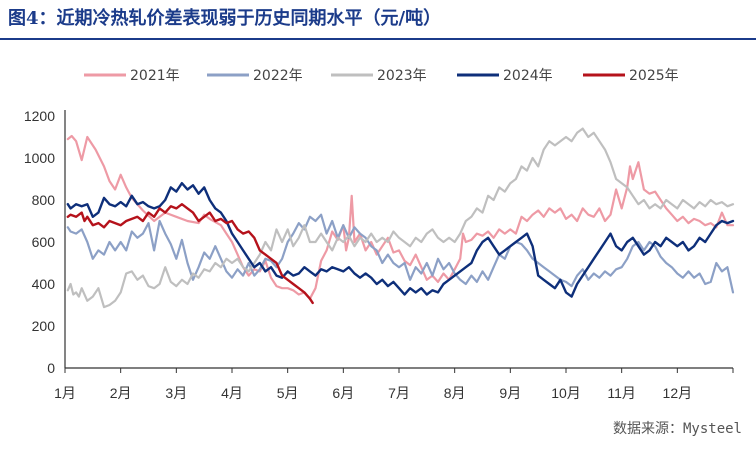 The image size is (756, 461). Describe the element at coordinates (455, 393) in the screenshot. I see `x-tick-label: 8月` at that location.